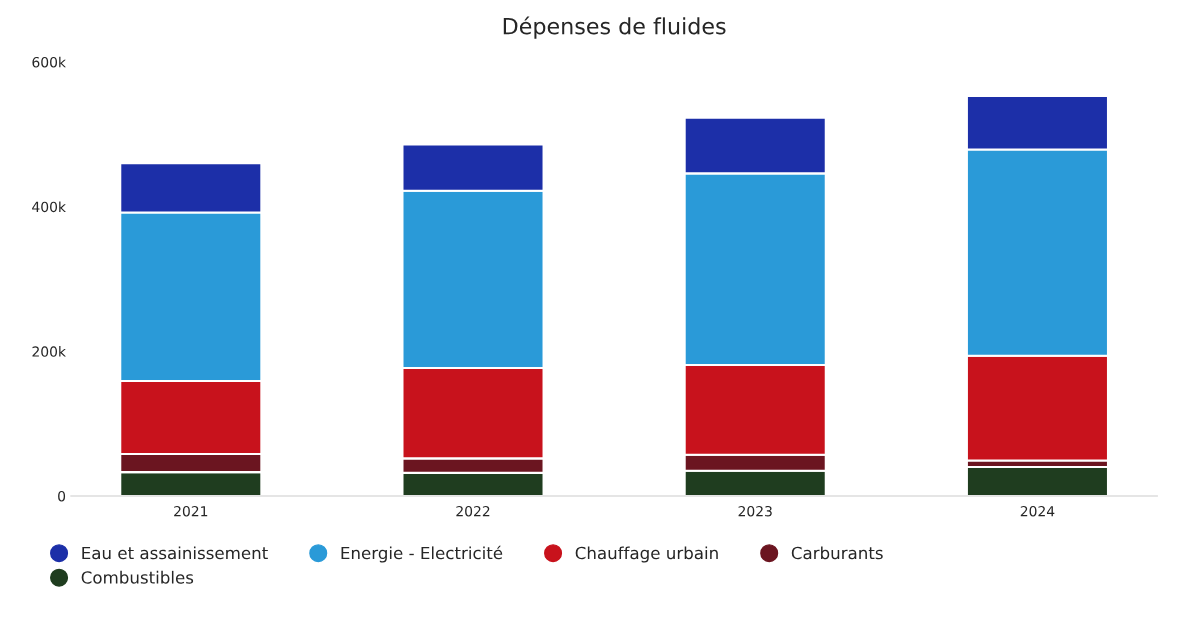 This screenshot has height=620, width=1181. Describe the element at coordinates (646, 554) in the screenshot. I see `legend-label: Chauffage urbain` at that location.